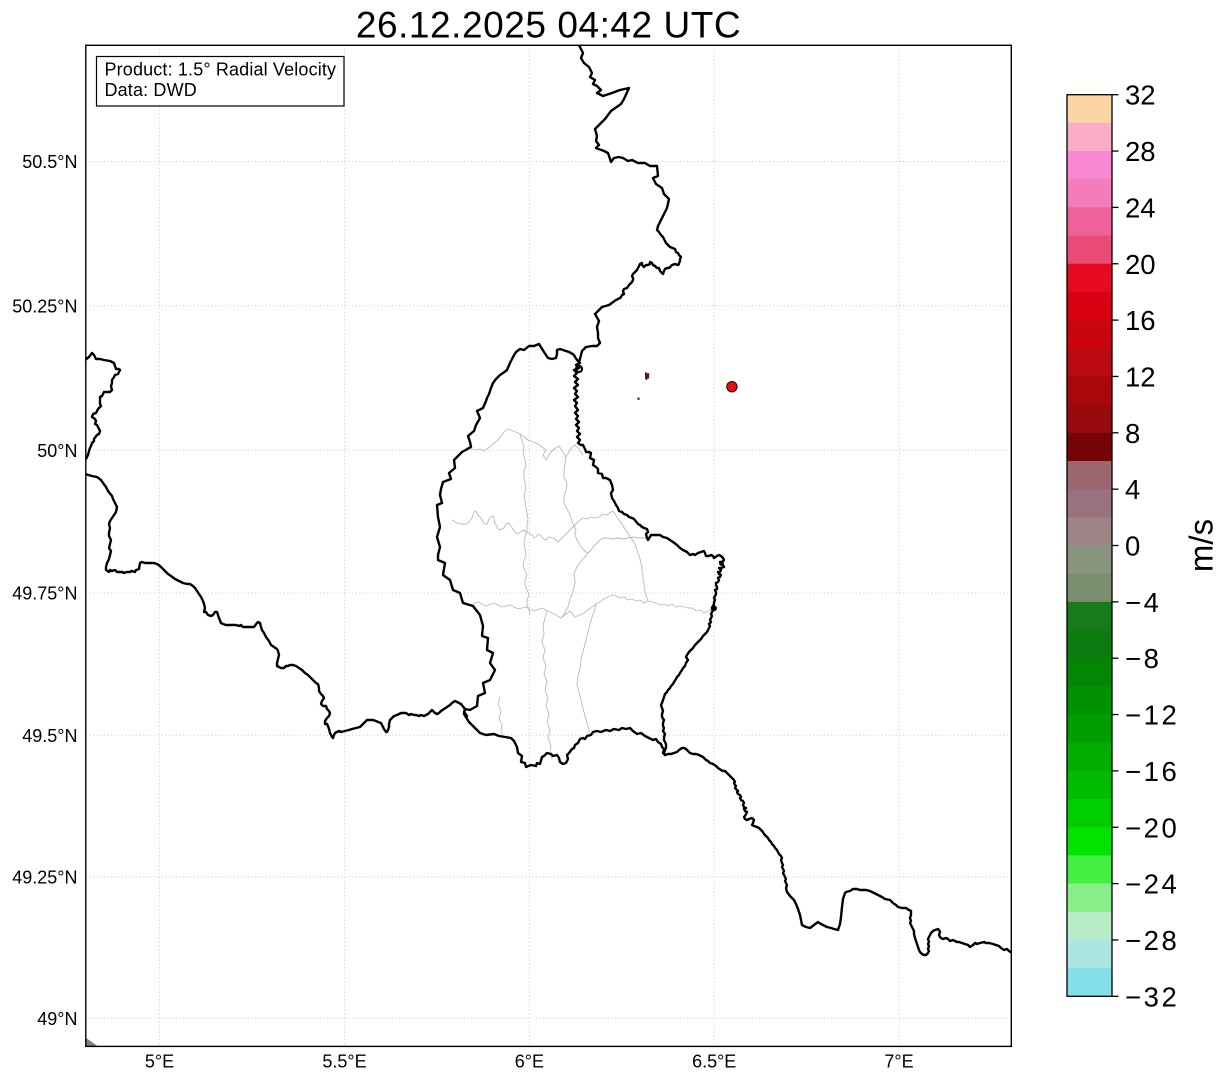 This screenshot has height=1081, width=1225. I want to click on svg-text: 49°N, so click(57, 1019).